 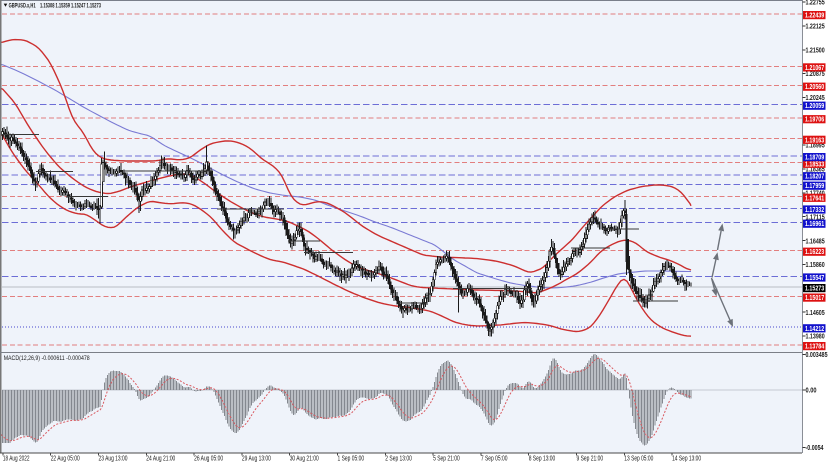 What do you see at coordinates (590, 459) in the screenshot?
I see `svg-text: 9 Sep 21:00` at bounding box center [590, 459].